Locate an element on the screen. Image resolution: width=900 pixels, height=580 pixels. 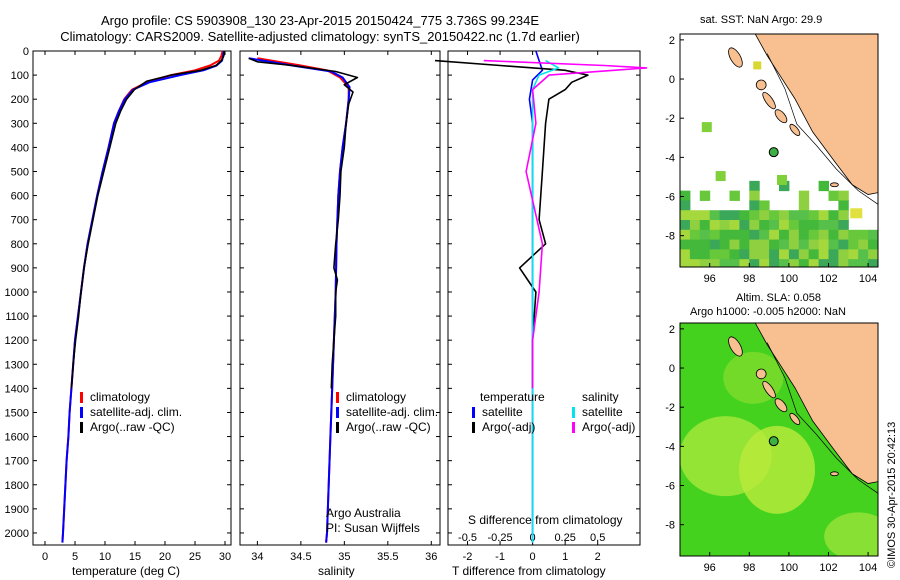
sla-anomaly-blob is located at coordinates (851, 534).